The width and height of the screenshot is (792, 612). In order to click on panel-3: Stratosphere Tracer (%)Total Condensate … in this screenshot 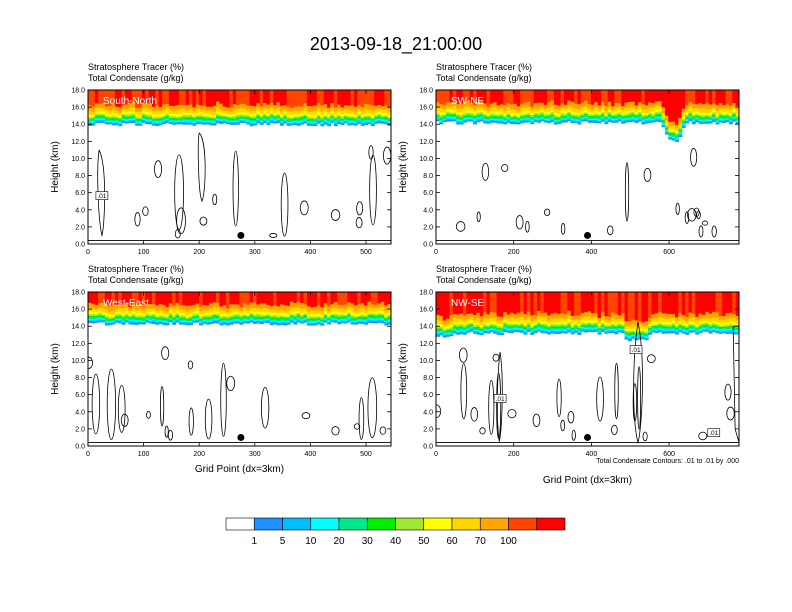, I will do `click(221, 369)`.